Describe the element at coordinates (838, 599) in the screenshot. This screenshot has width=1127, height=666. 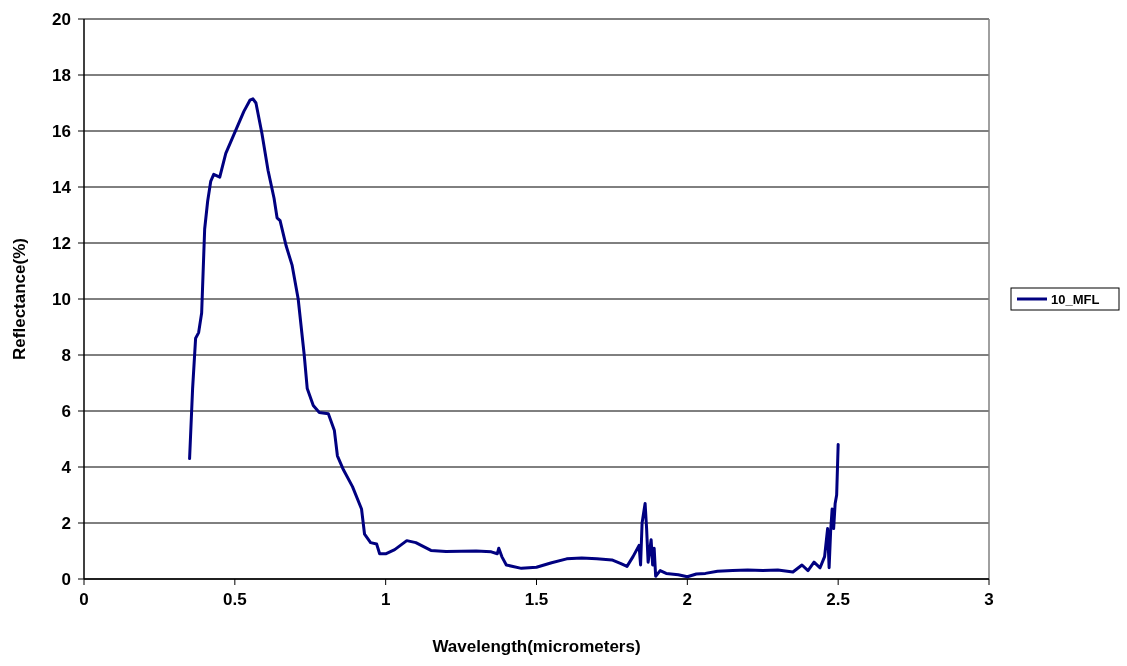
I see `x-tick-label: 2.5` at that location.